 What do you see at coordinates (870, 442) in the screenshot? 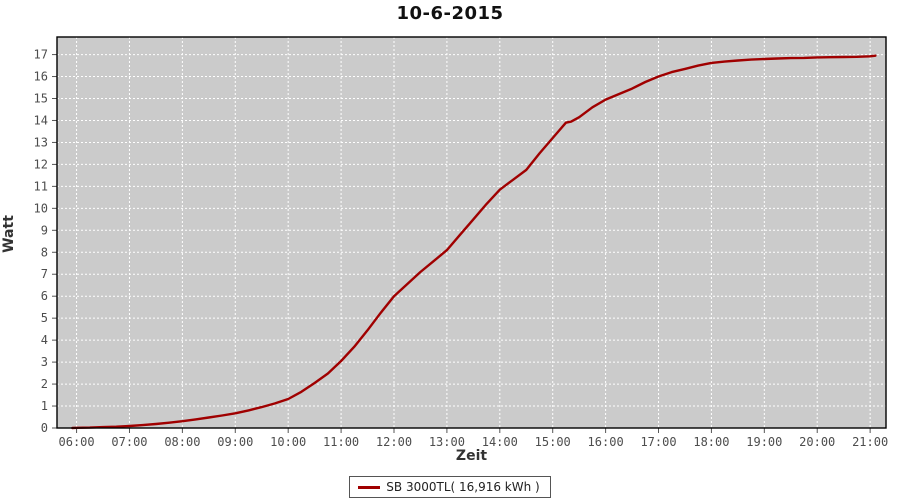
I see `x-tick-label: 21:00` at bounding box center [870, 442].